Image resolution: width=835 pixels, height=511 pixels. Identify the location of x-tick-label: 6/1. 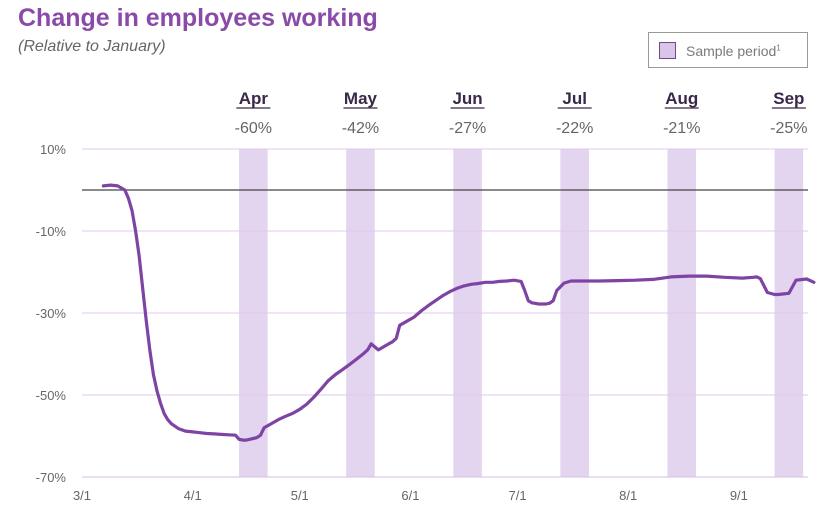
(410, 495).